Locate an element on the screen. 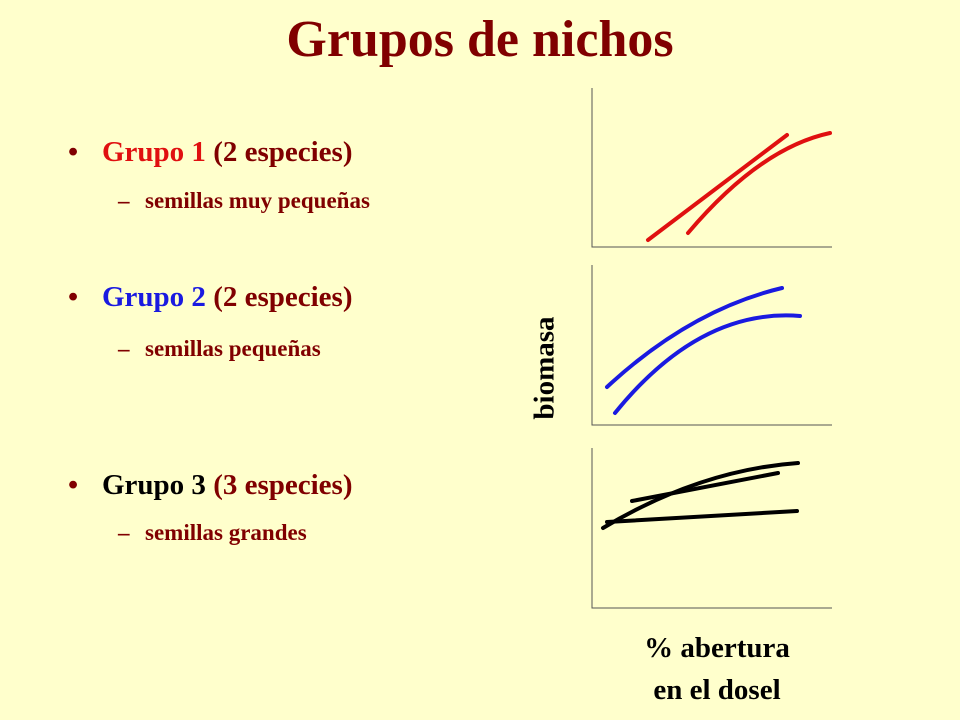 The width and height of the screenshot is (960, 720). curves is located at coordinates (716, 330).